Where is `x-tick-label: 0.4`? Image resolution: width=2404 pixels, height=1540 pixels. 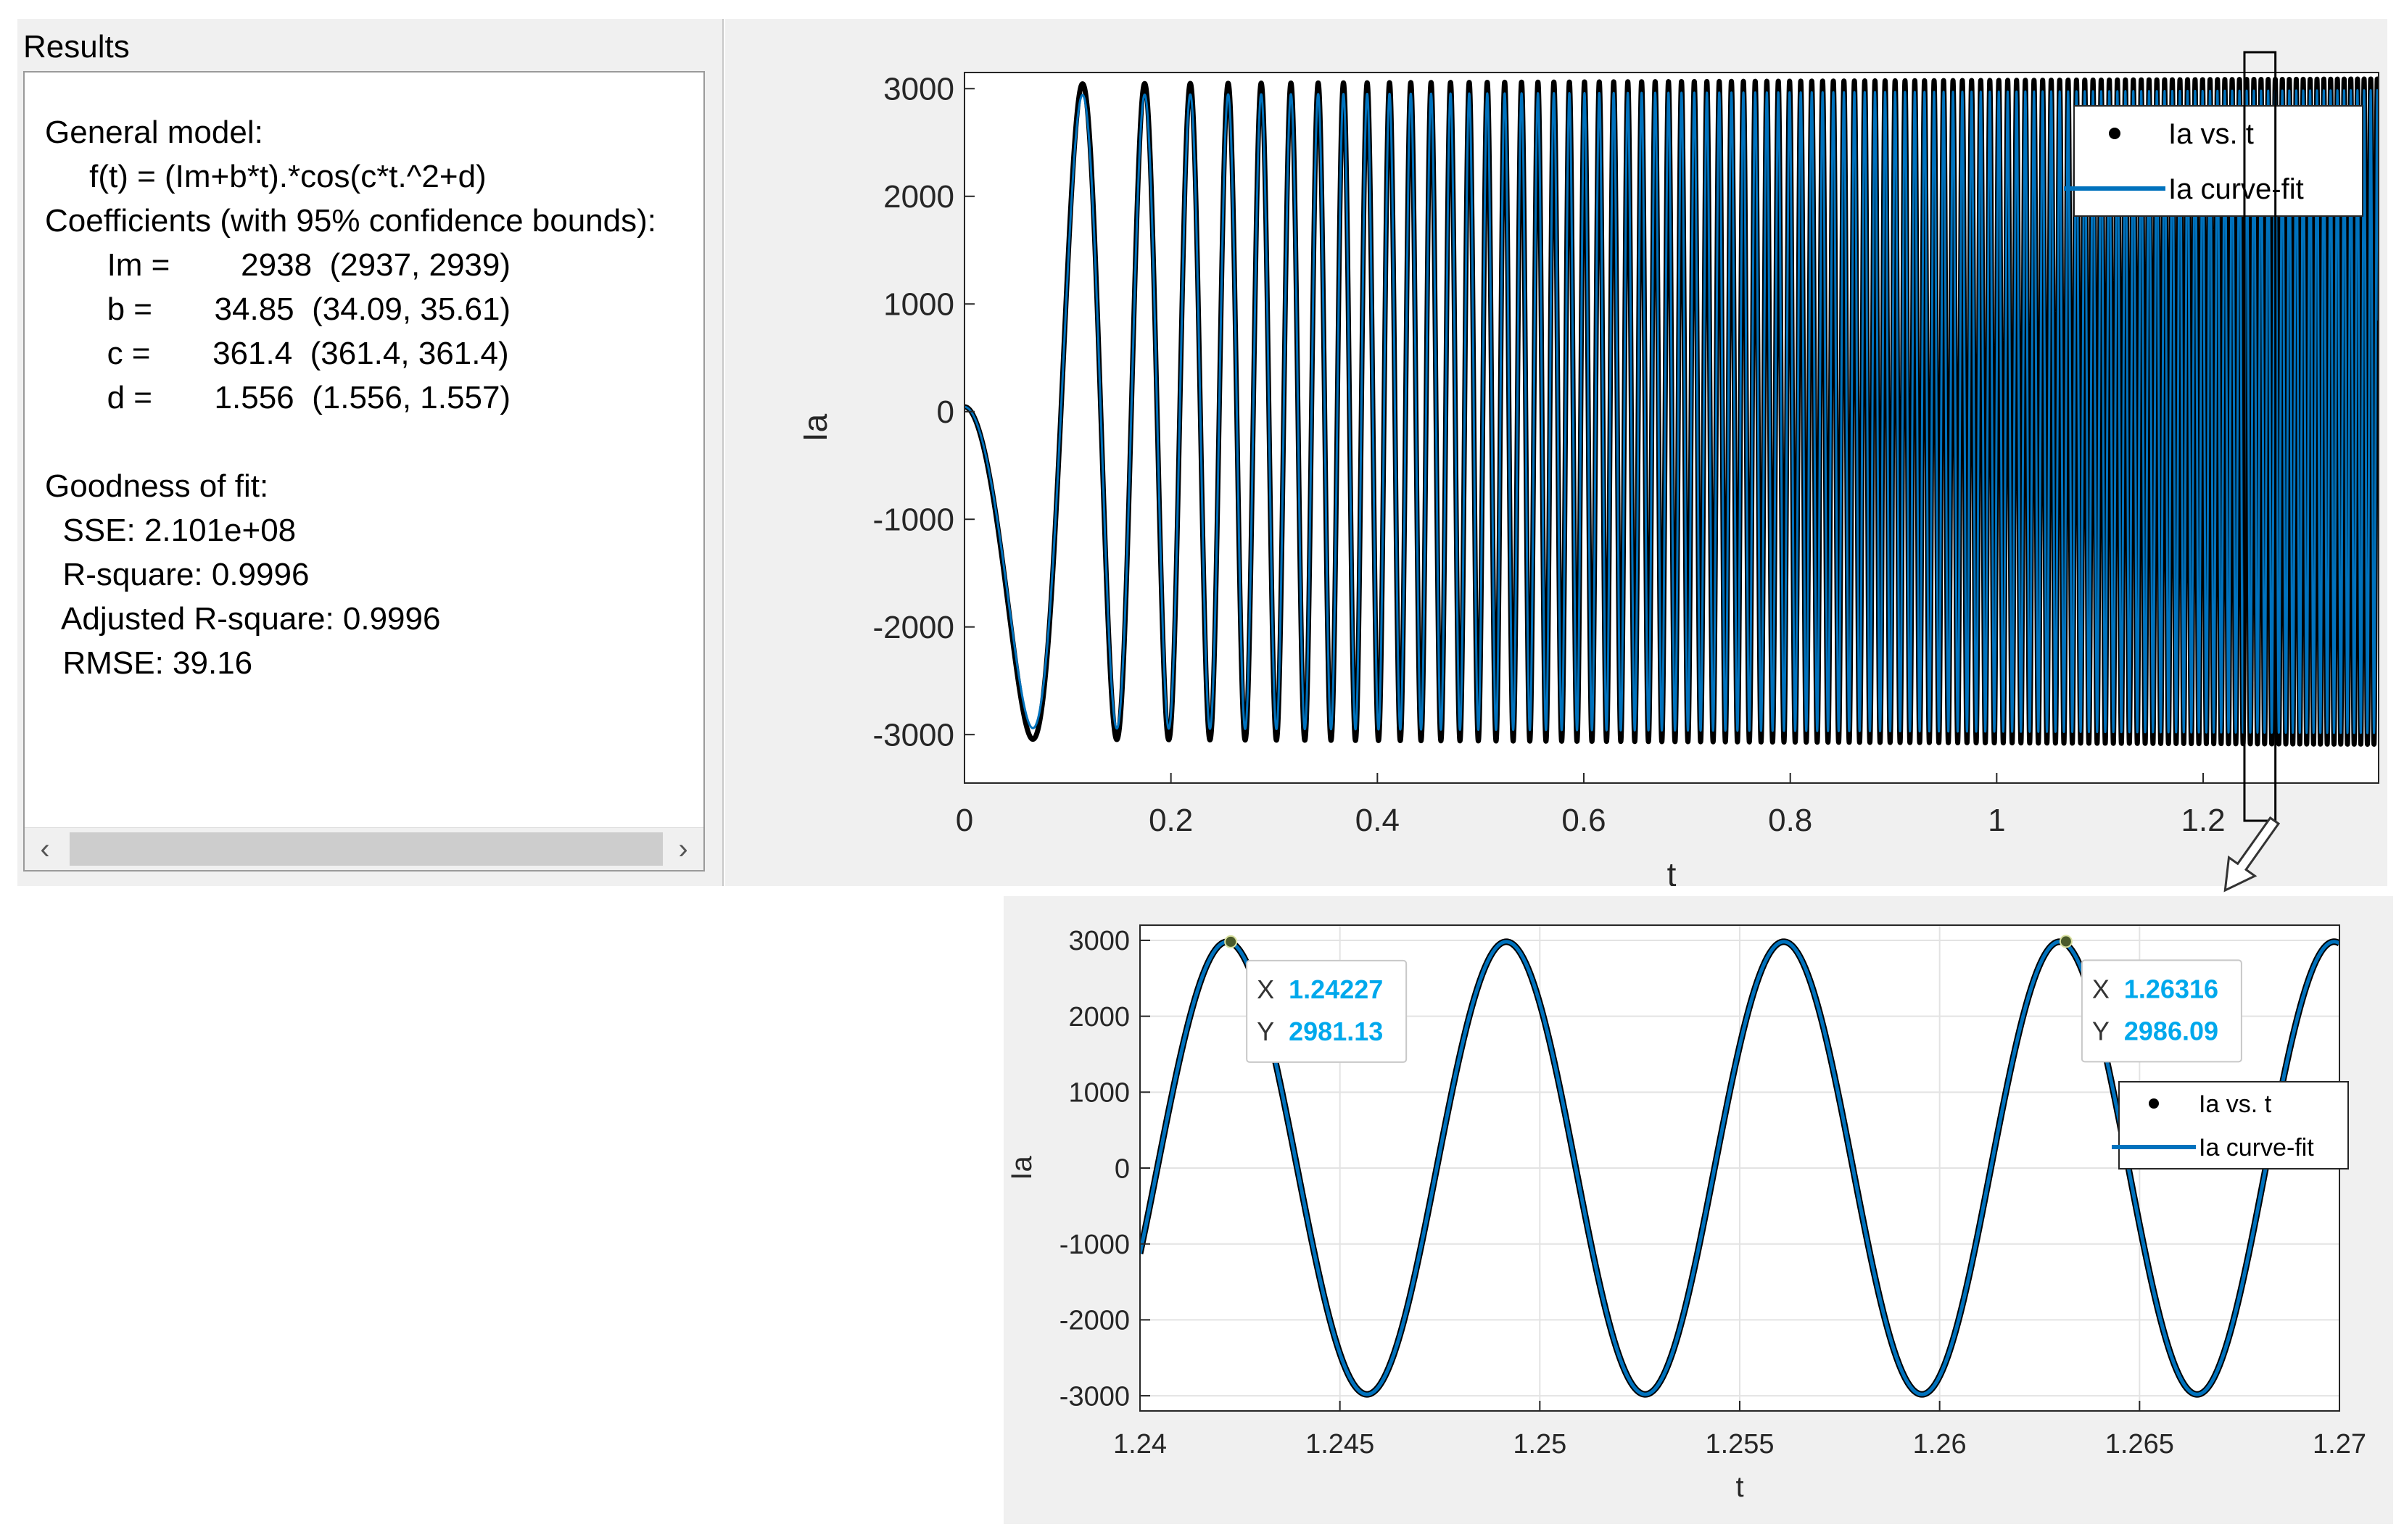 x-tick-label: 0.4 is located at coordinates (1377, 820).